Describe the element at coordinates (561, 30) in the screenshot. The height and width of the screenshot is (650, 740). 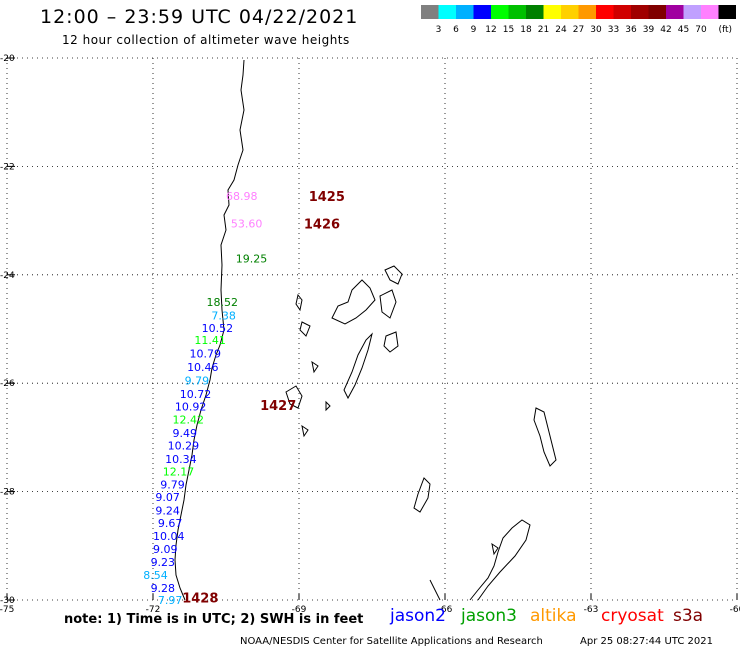
I see `legend-label: 24` at that location.